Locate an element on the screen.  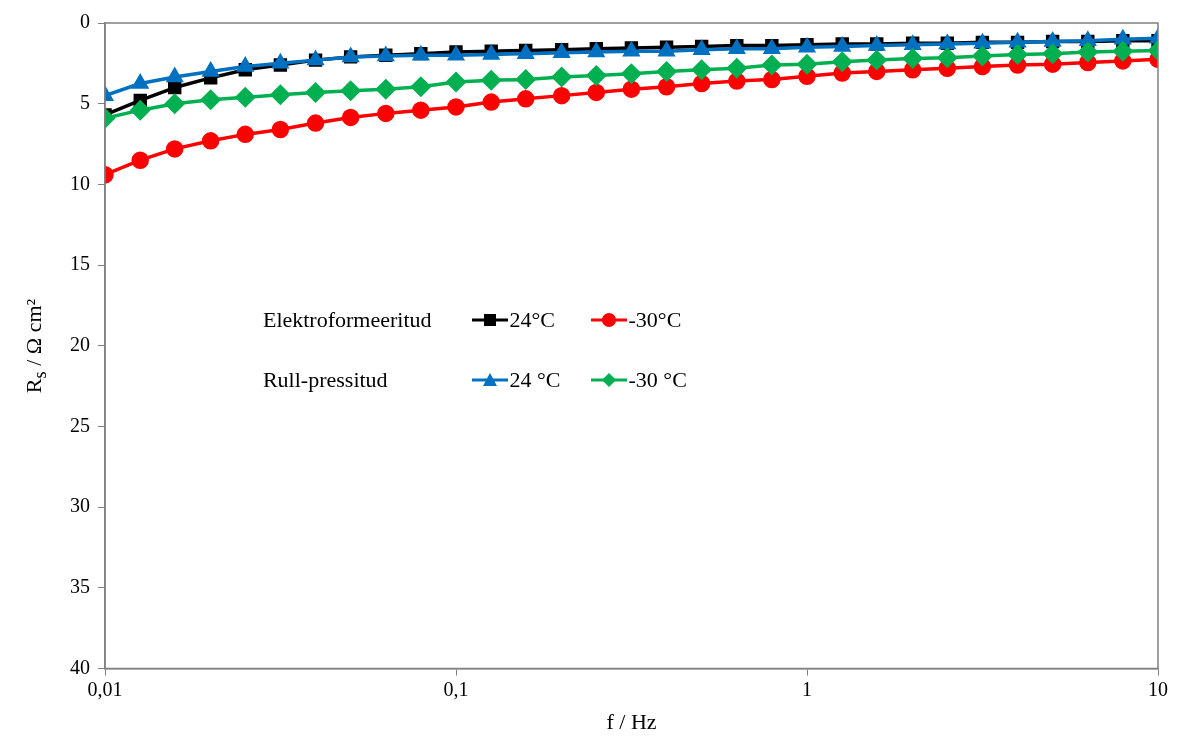
annotation: Elektroformeeritud is located at coordinates (347, 320).